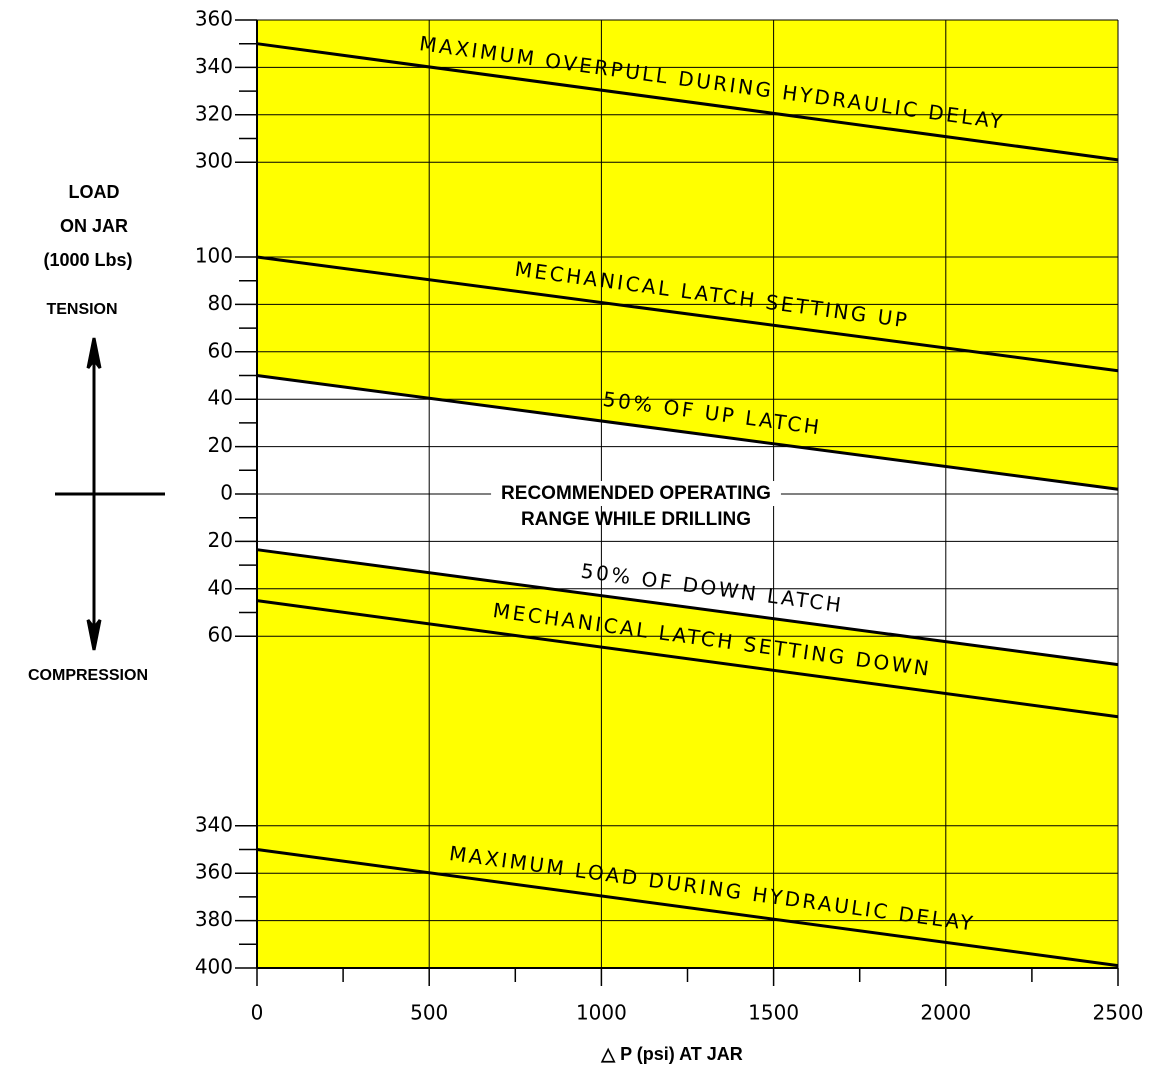  Describe the element at coordinates (88, 675) in the screenshot. I see `compression-label: COMPRESSION` at that location.